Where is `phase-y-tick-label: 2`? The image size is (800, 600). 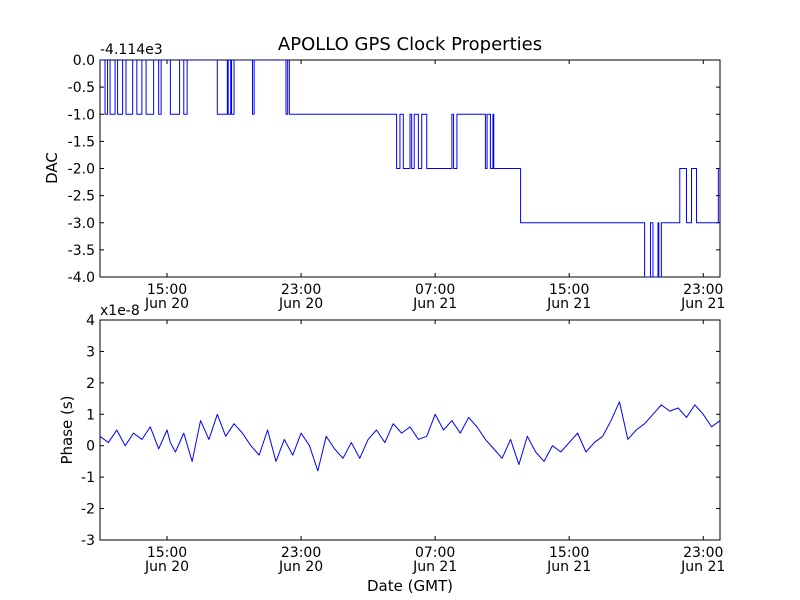
phase-y-tick-label: 2 is located at coordinates (90, 384).